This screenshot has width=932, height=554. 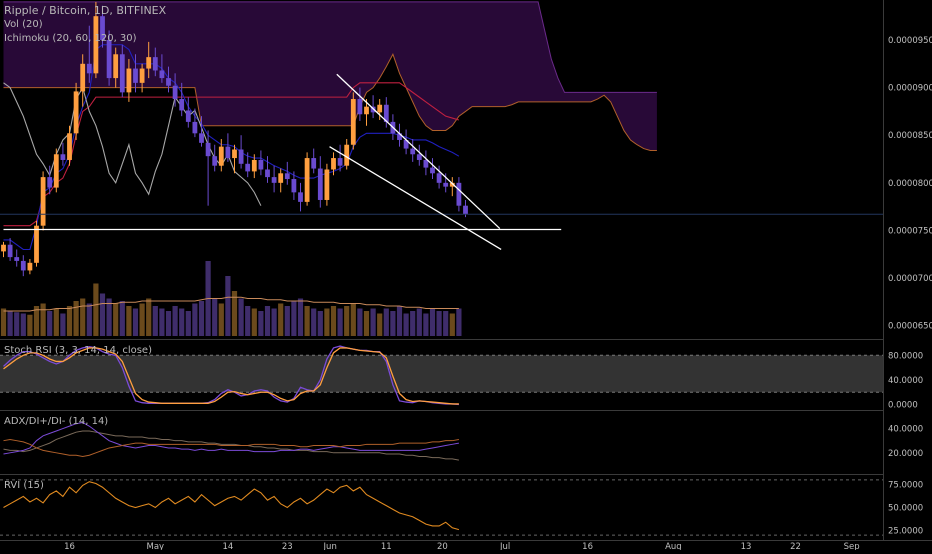 I want to click on stoch-band, so click(x=441, y=374).